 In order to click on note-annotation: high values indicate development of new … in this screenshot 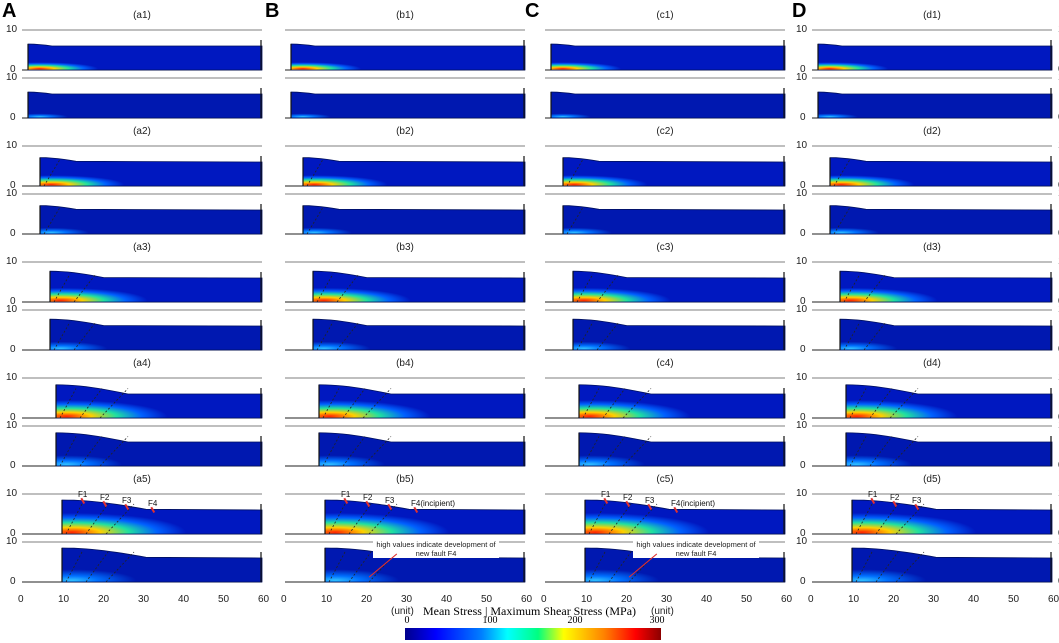, I will do `click(696, 549)`.